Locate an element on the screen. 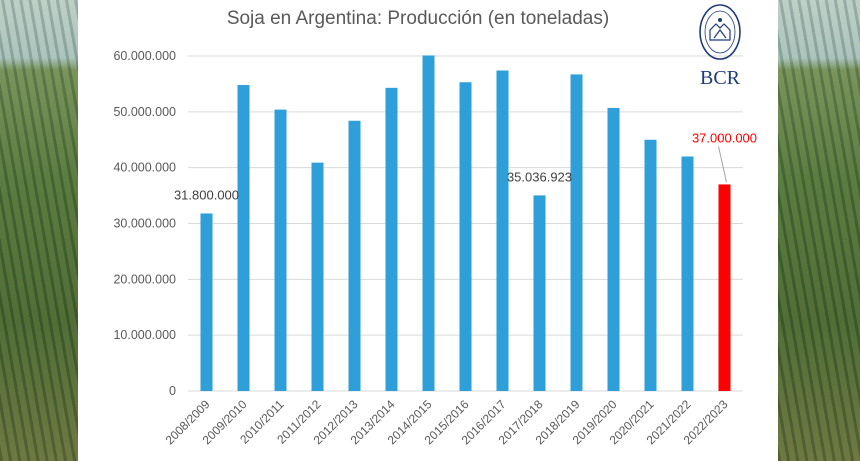 The width and height of the screenshot is (860, 461). data-label: 37.000.000 is located at coordinates (724, 137).